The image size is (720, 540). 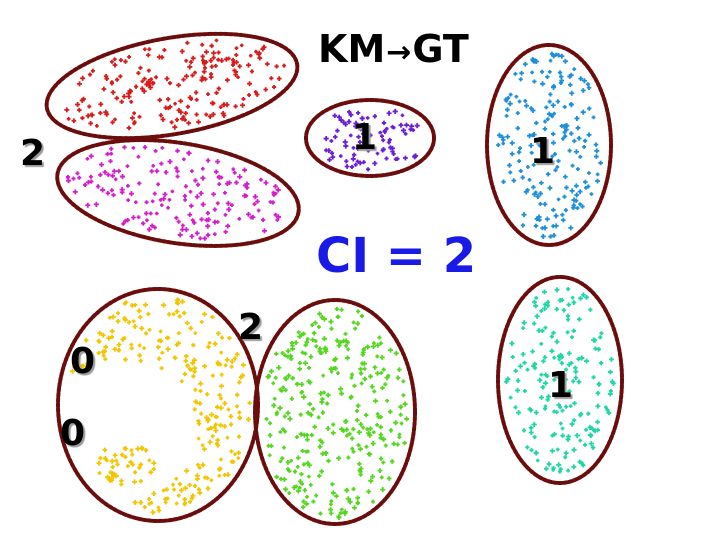 I want to click on label-blue-cluster: 1, so click(x=543, y=151).